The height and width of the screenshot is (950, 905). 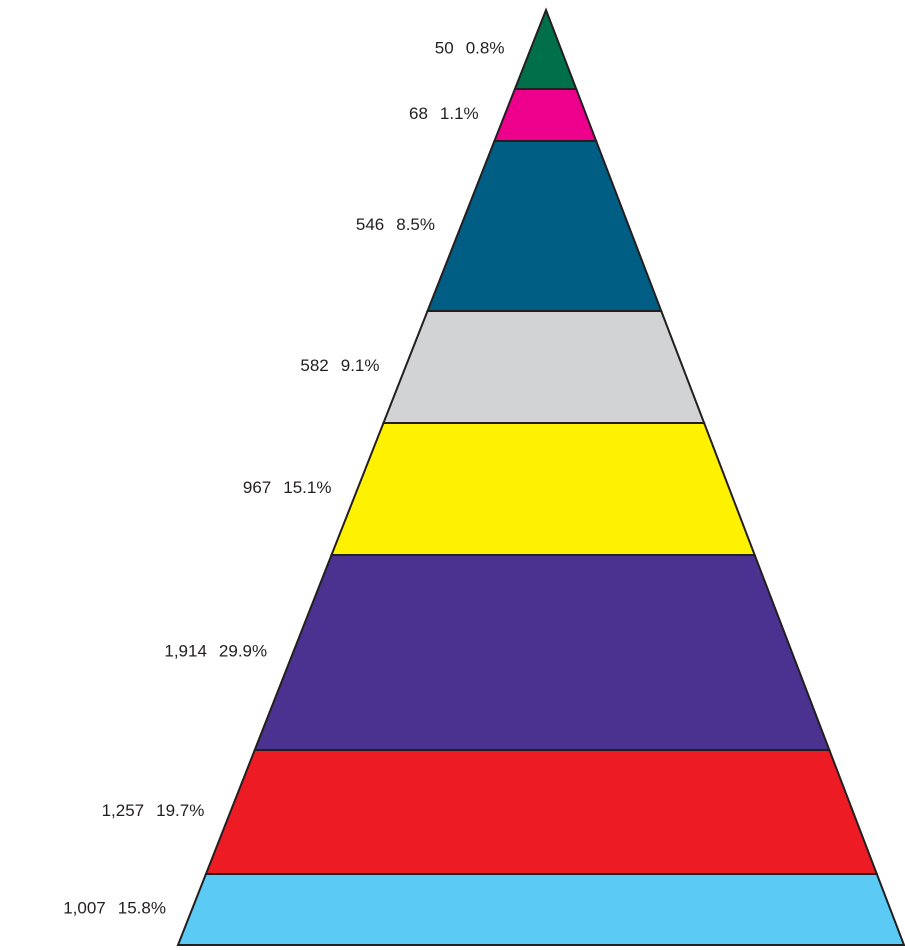 I want to click on percentage-label: 15.8%, so click(x=142, y=908).